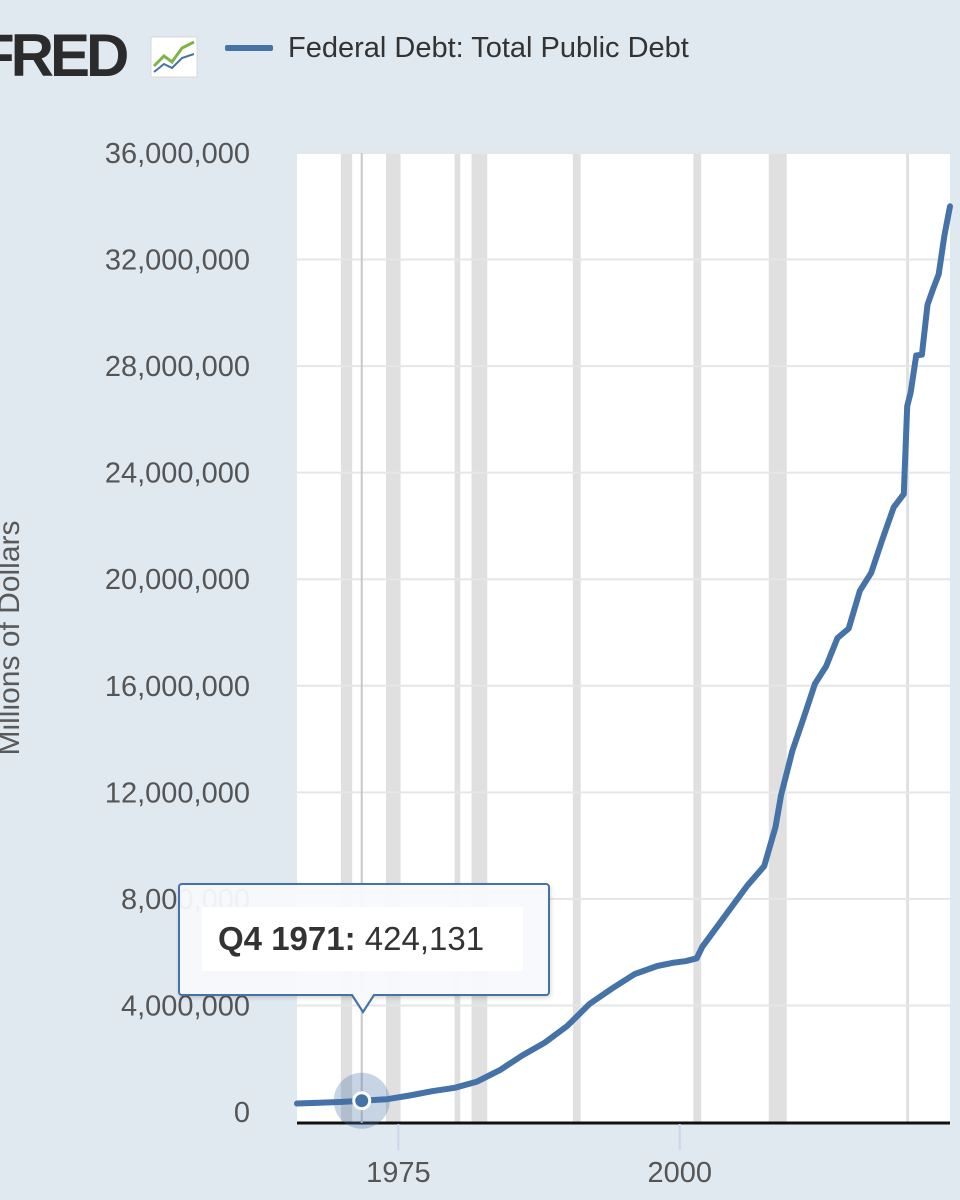  I want to click on fred-logo: FRED, so click(64, 55).